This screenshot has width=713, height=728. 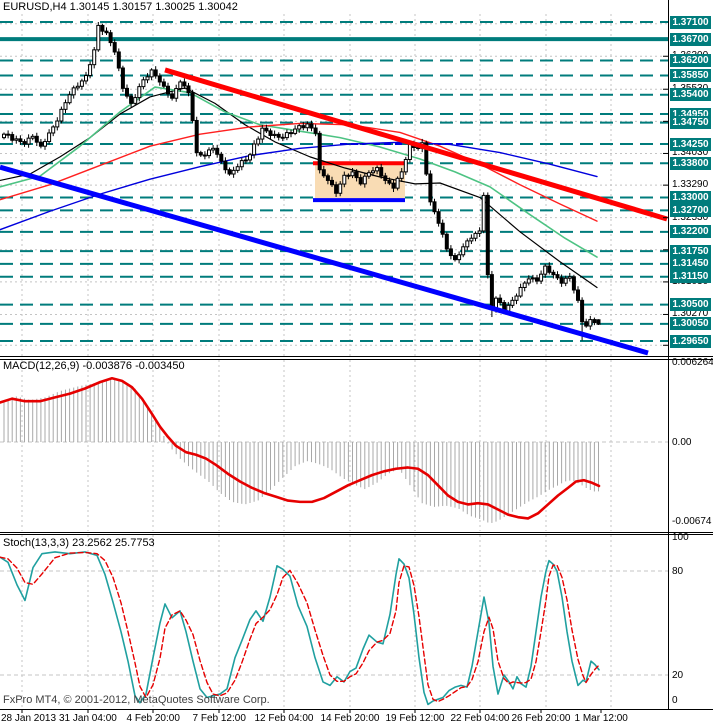 What do you see at coordinates (690, 324) in the screenshot?
I see `price-level-badge: 1.30050` at bounding box center [690, 324].